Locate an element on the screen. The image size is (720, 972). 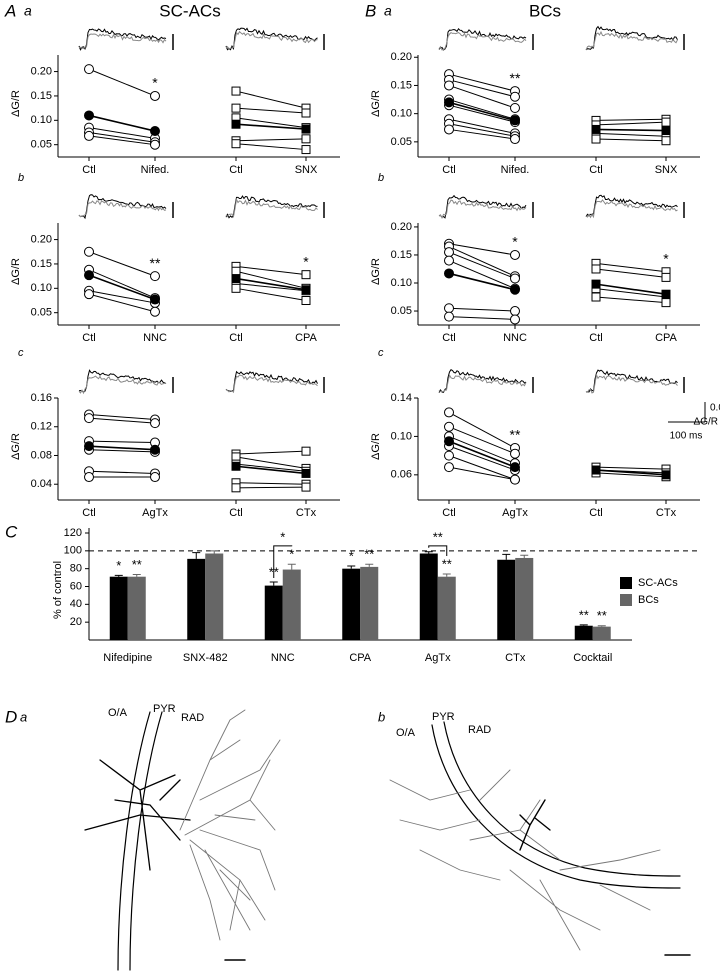
y-tick-label: 0.06 is located at coordinates (401, 475).